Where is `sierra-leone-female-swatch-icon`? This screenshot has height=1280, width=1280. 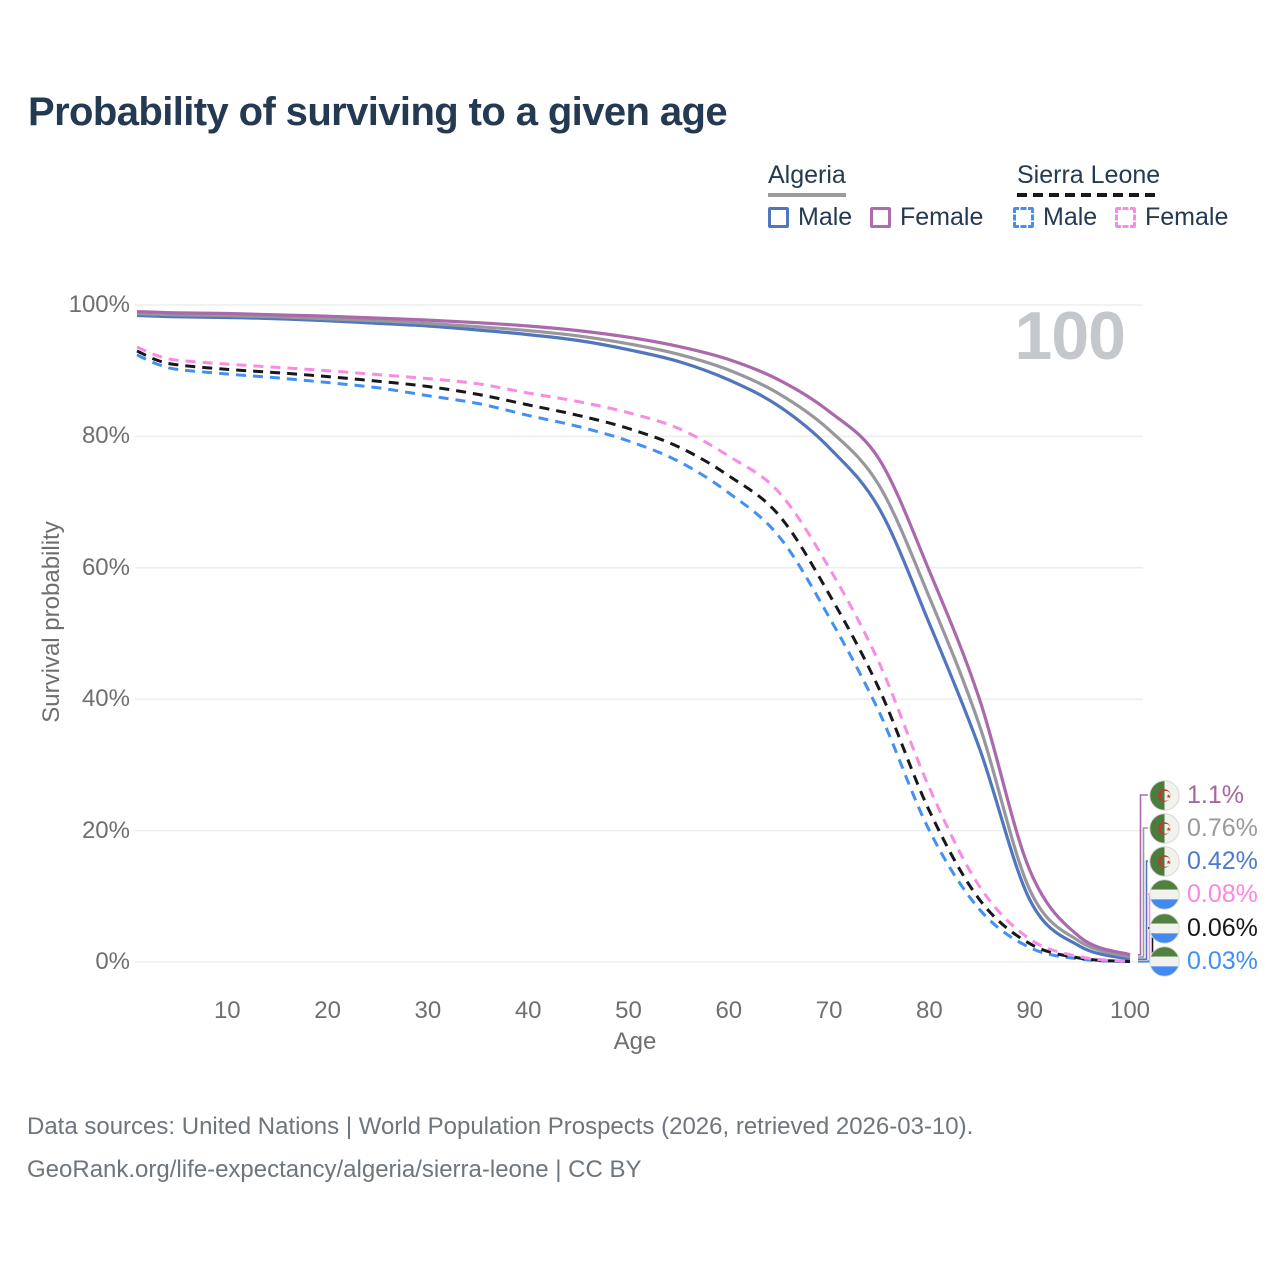
sierra-leone-female-swatch-icon is located at coordinates (1125, 217).